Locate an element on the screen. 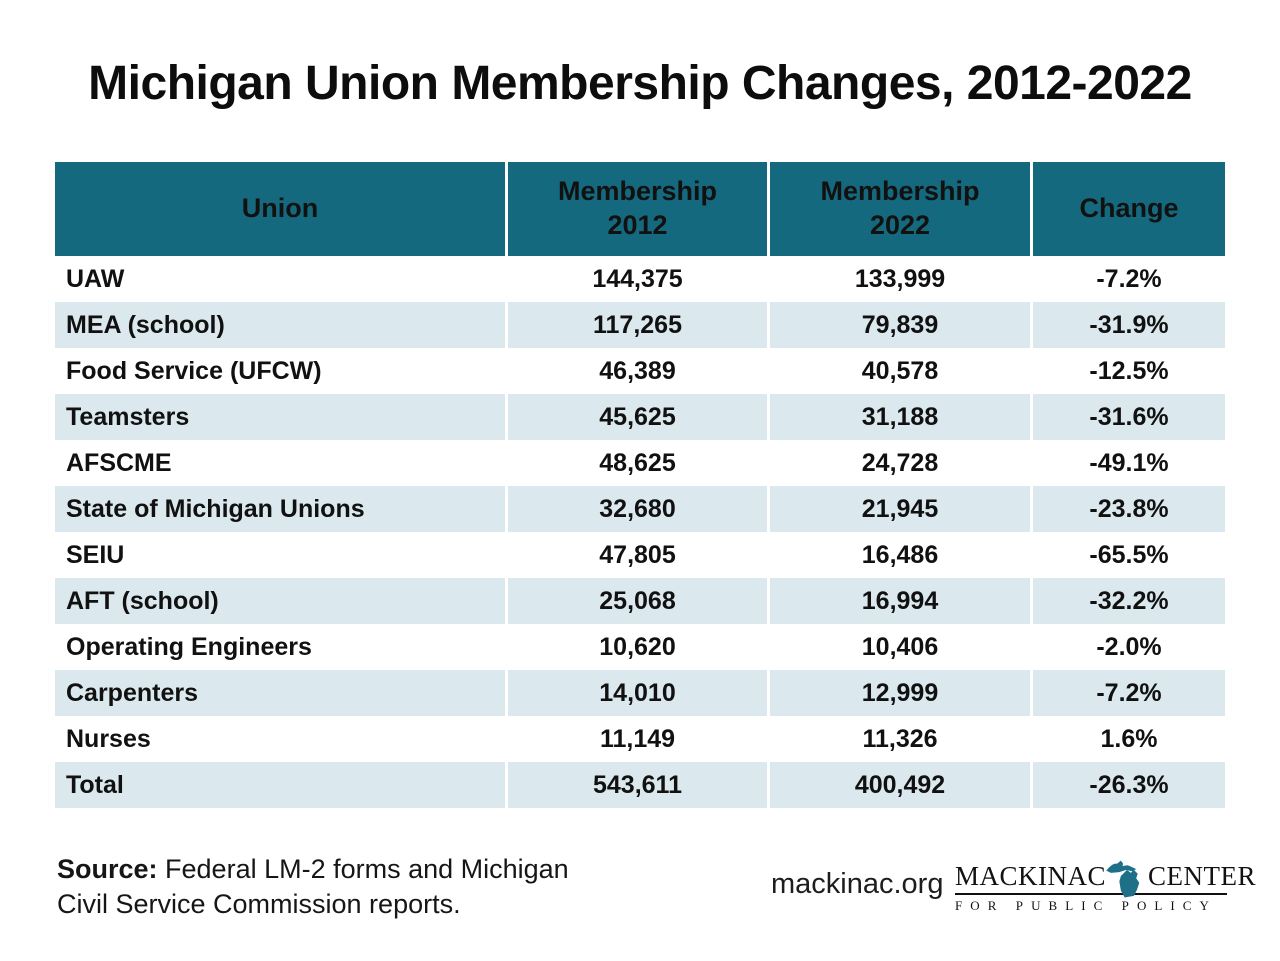  logo-text-mackinac: MACKINAC is located at coordinates (1031, 876).